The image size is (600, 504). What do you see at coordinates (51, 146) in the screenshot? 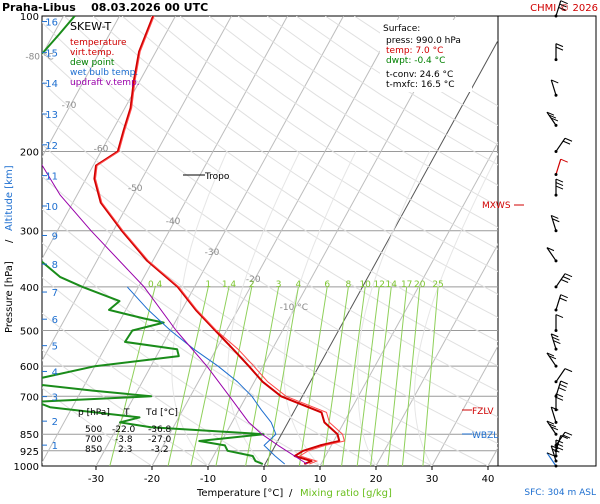
I see `altitude-tick-label: 12` at bounding box center [51, 146].